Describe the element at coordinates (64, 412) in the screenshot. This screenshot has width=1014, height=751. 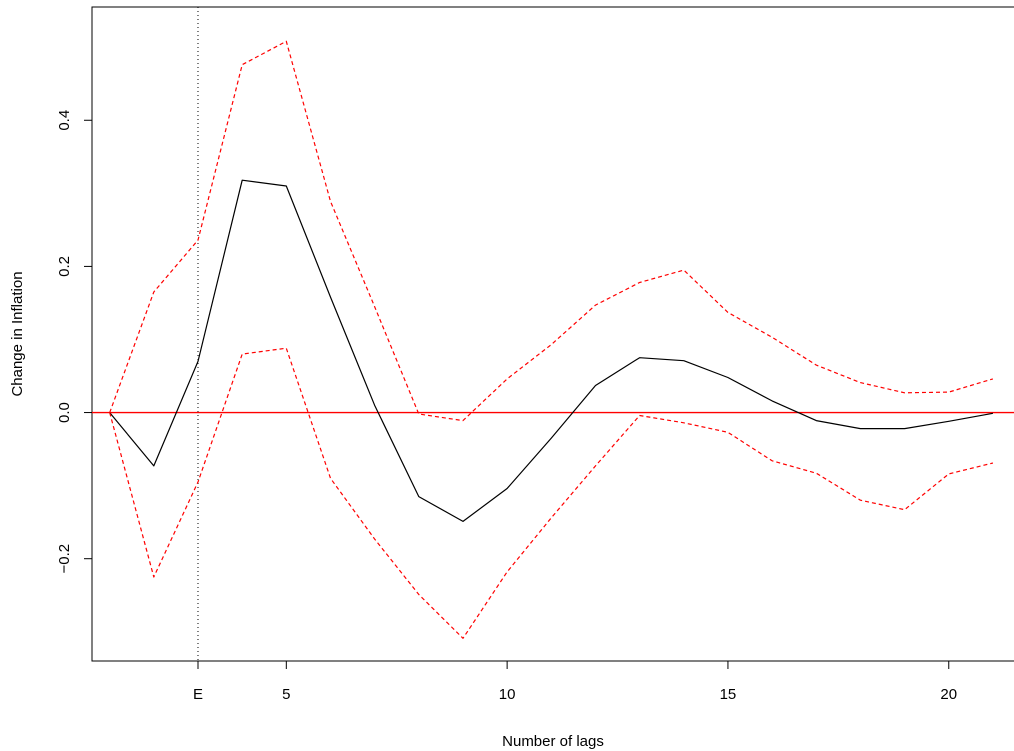
I see `y-tick-label: 0.0` at that location.